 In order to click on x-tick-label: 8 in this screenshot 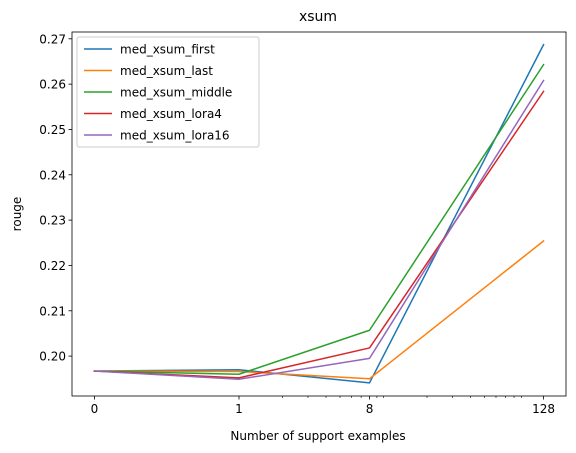, I will do `click(370, 409)`.